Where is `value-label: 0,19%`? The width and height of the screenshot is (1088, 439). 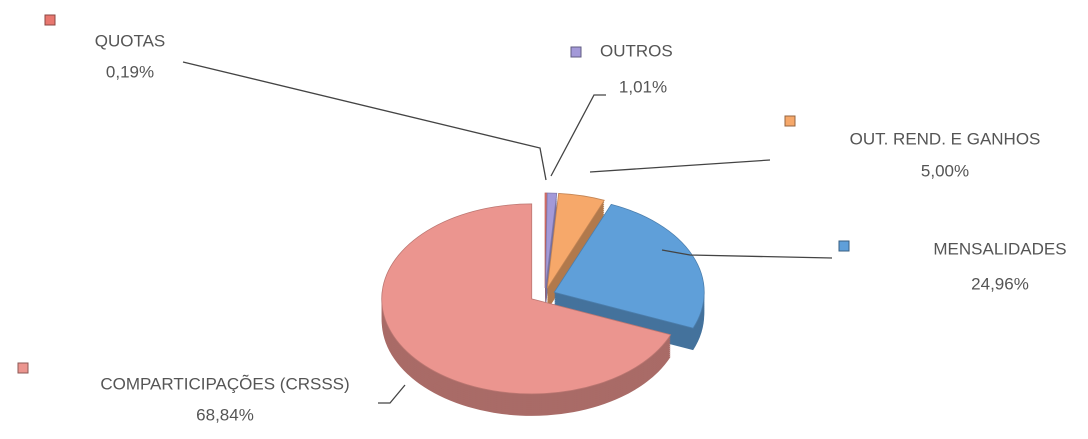
value-label: 0,19% is located at coordinates (130, 71).